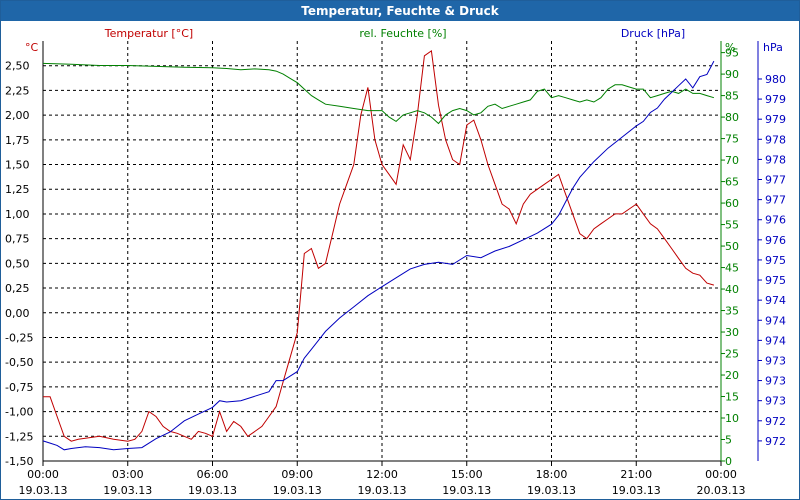 This screenshot has height=500, width=800. Describe the element at coordinates (17, 239) in the screenshot. I see `temperature-tick-label: 0,75` at that location.